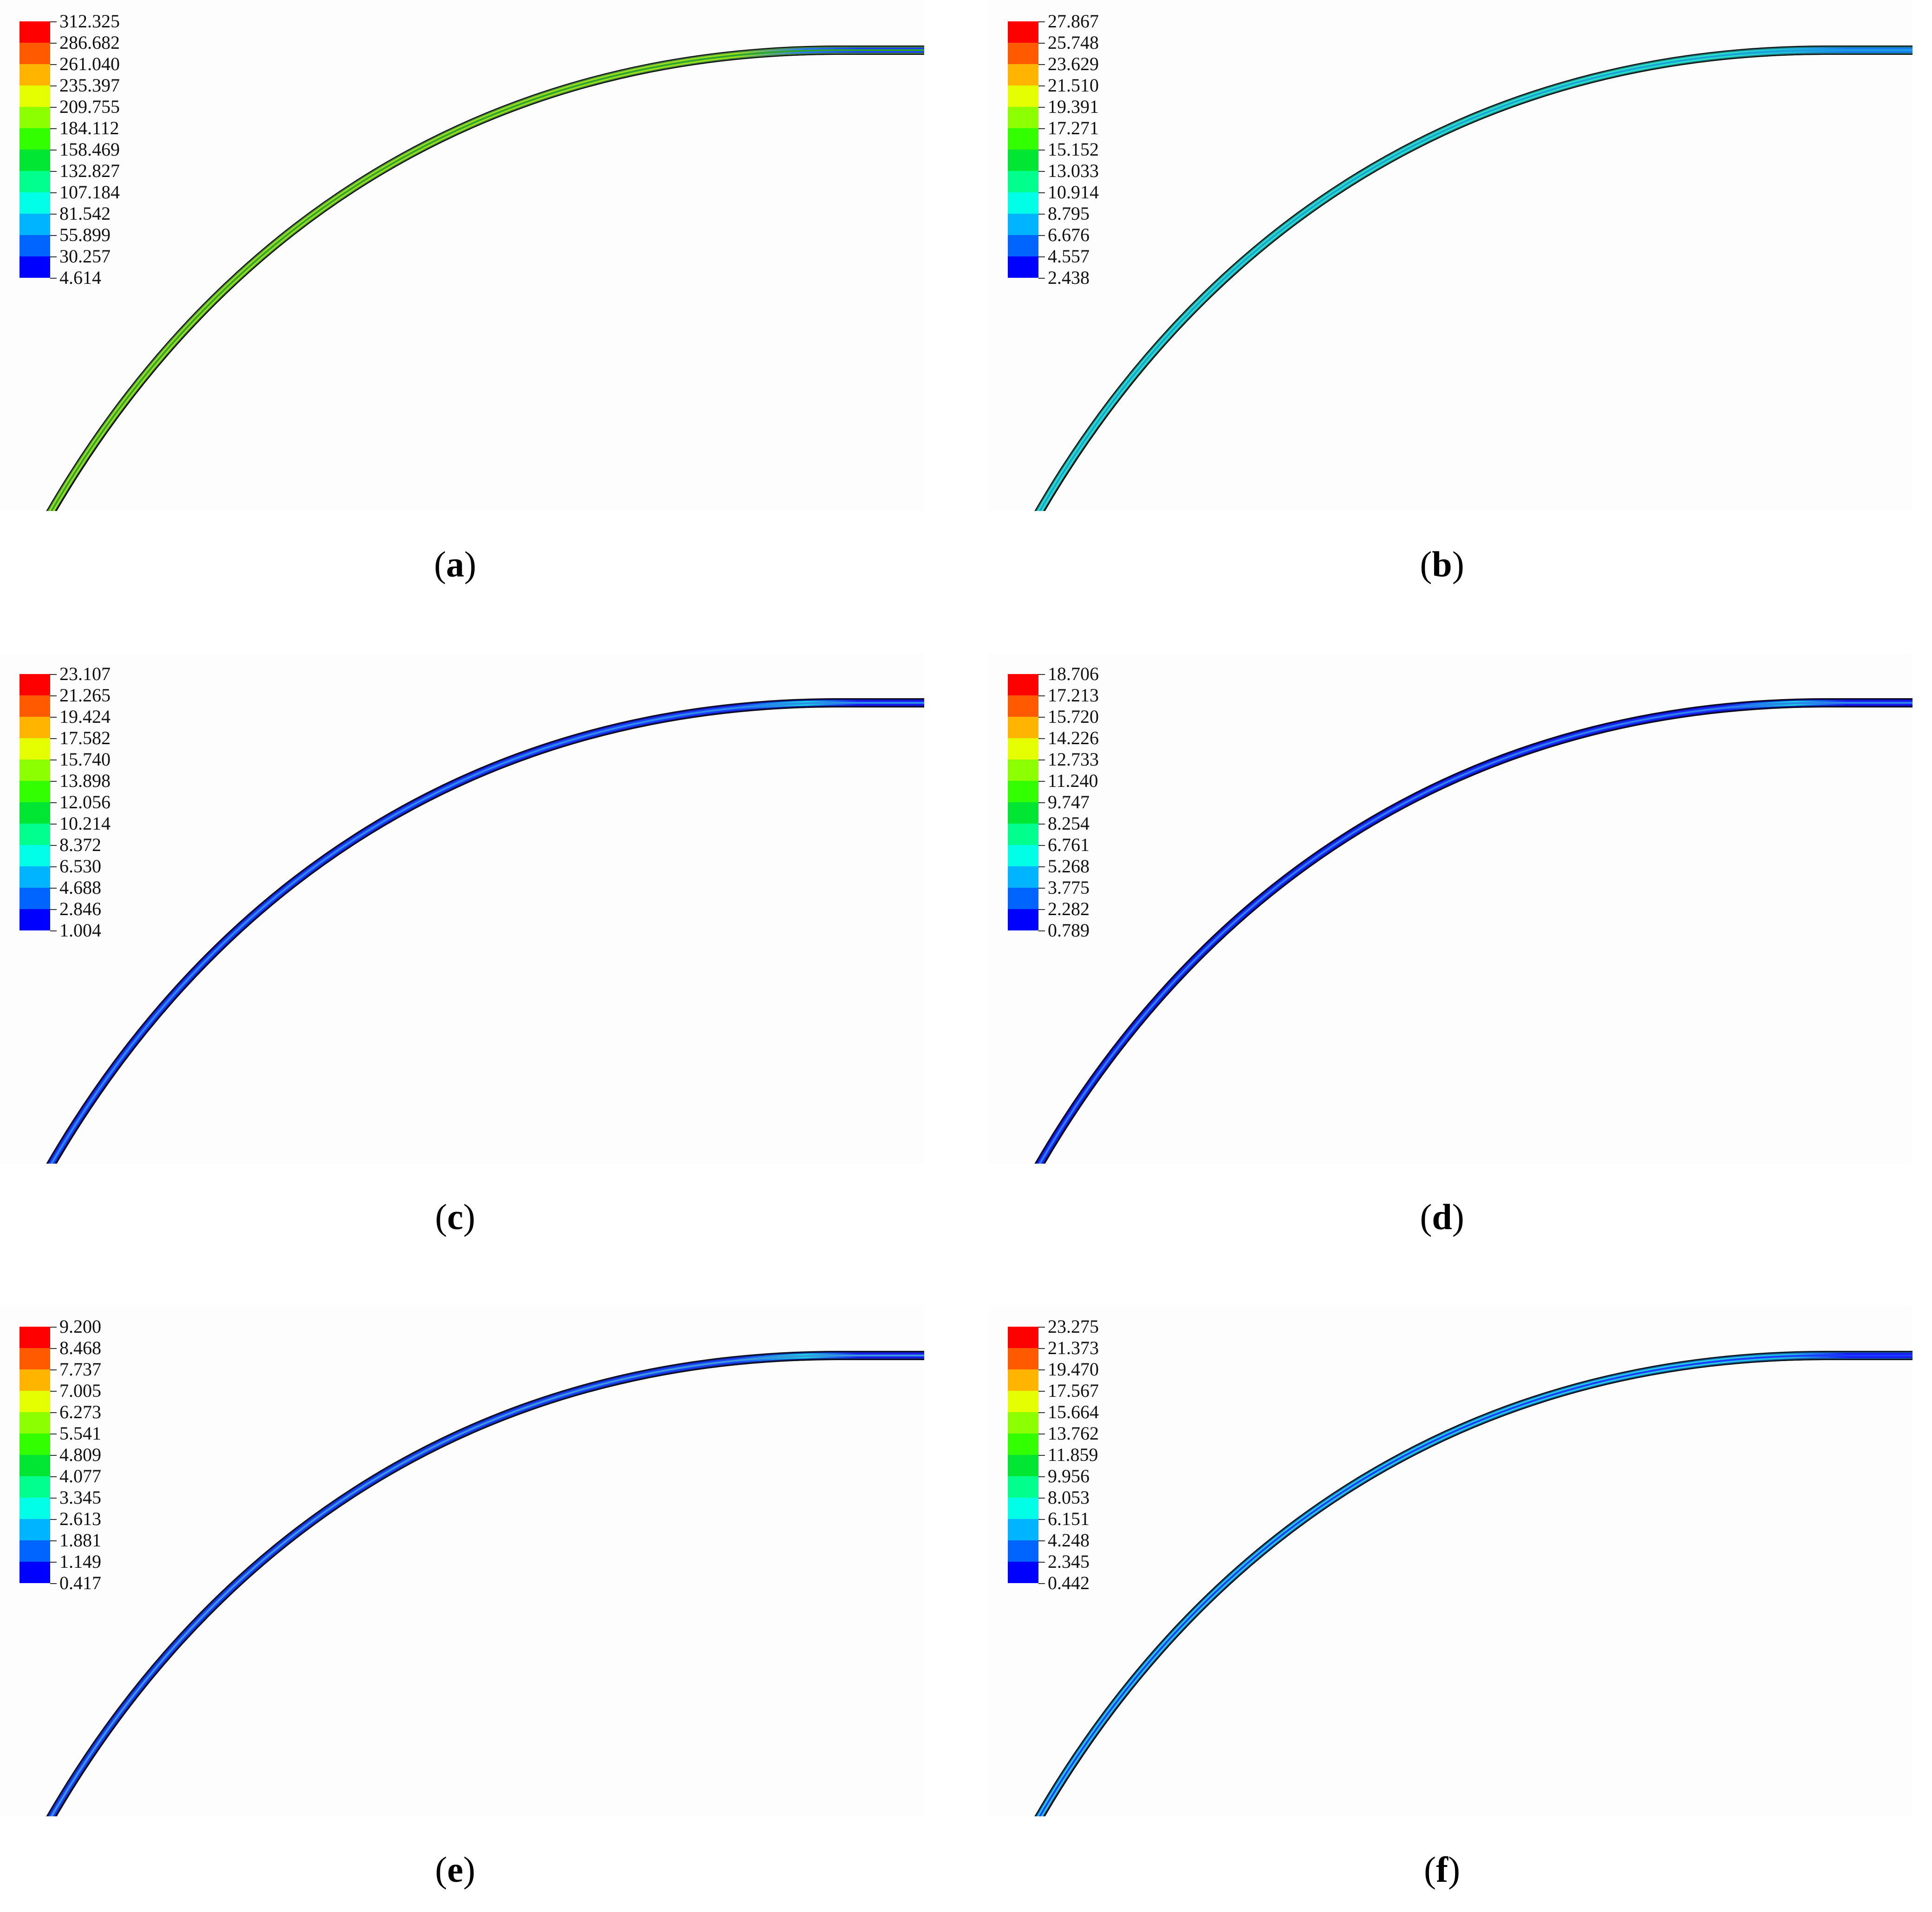  What do you see at coordinates (1069, 931) in the screenshot?
I see `legend-value: 0.789` at bounding box center [1069, 931].